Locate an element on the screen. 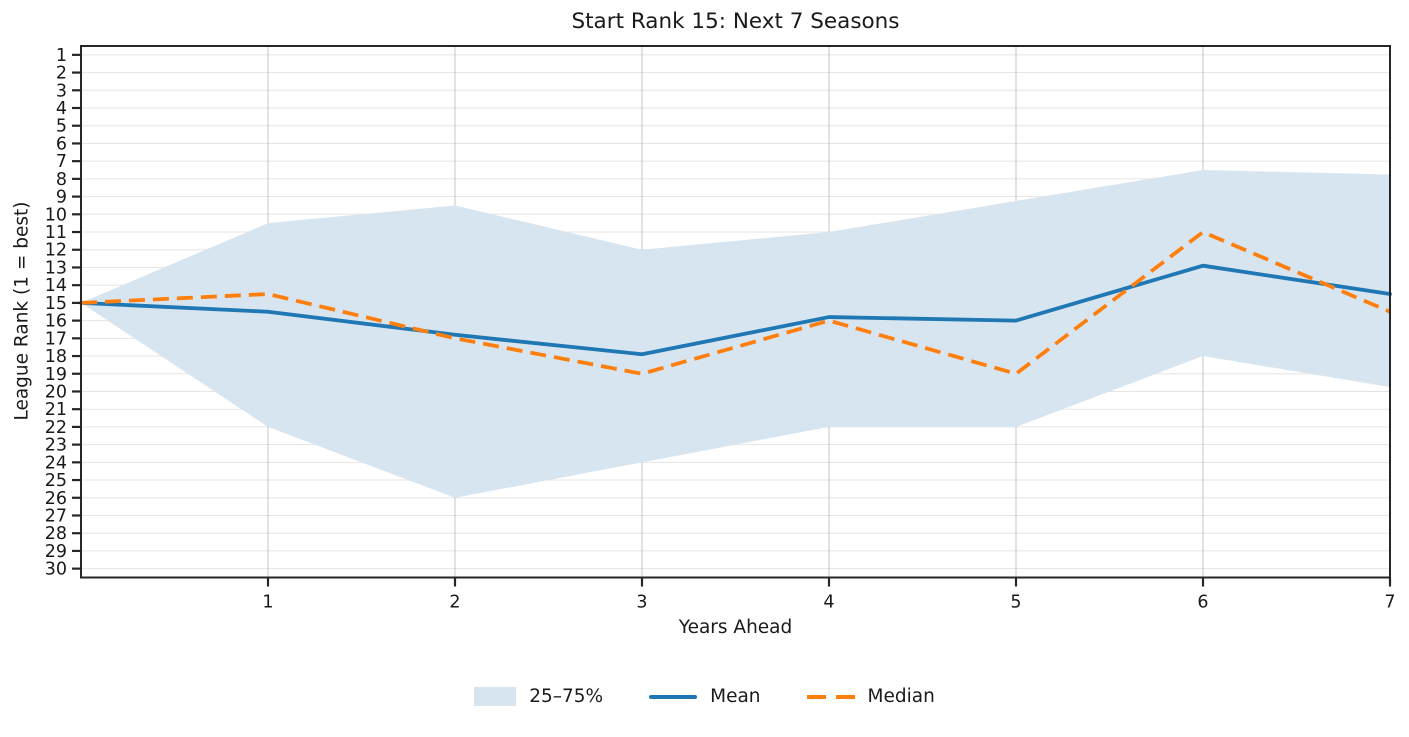 The height and width of the screenshot is (737, 1409). y-tick-label: 16 is located at coordinates (56, 322).